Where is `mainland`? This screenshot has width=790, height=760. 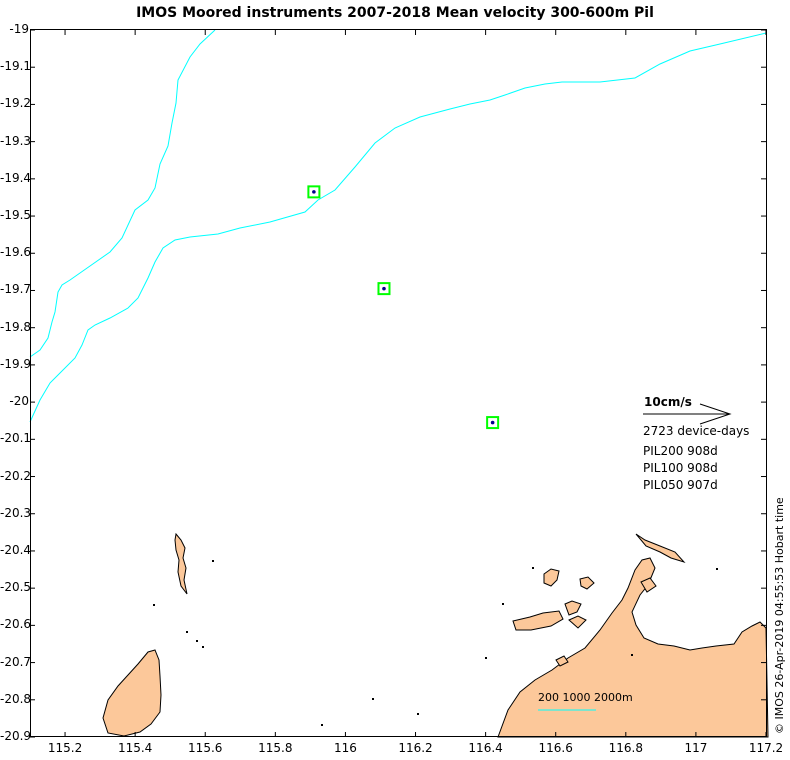 mainland is located at coordinates (633, 647).